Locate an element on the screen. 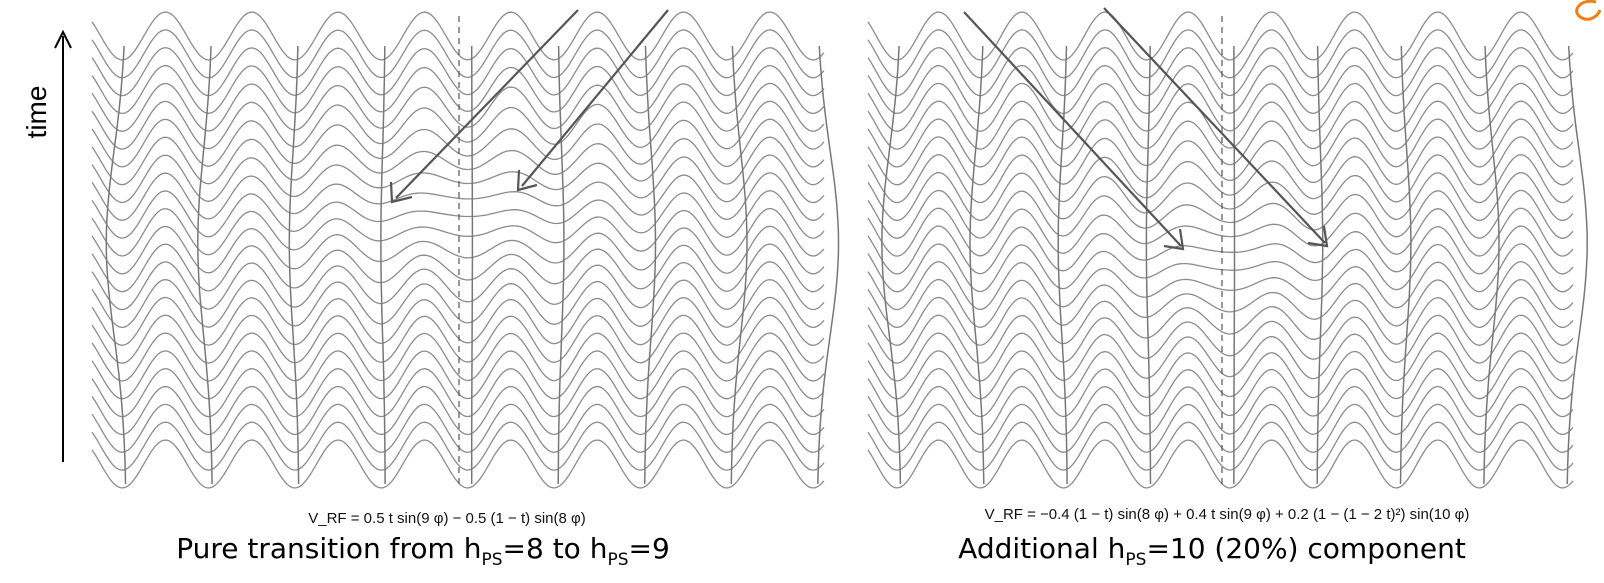 This screenshot has width=1604, height=583. right-arrow-2-head is located at coordinates (1318, 236).